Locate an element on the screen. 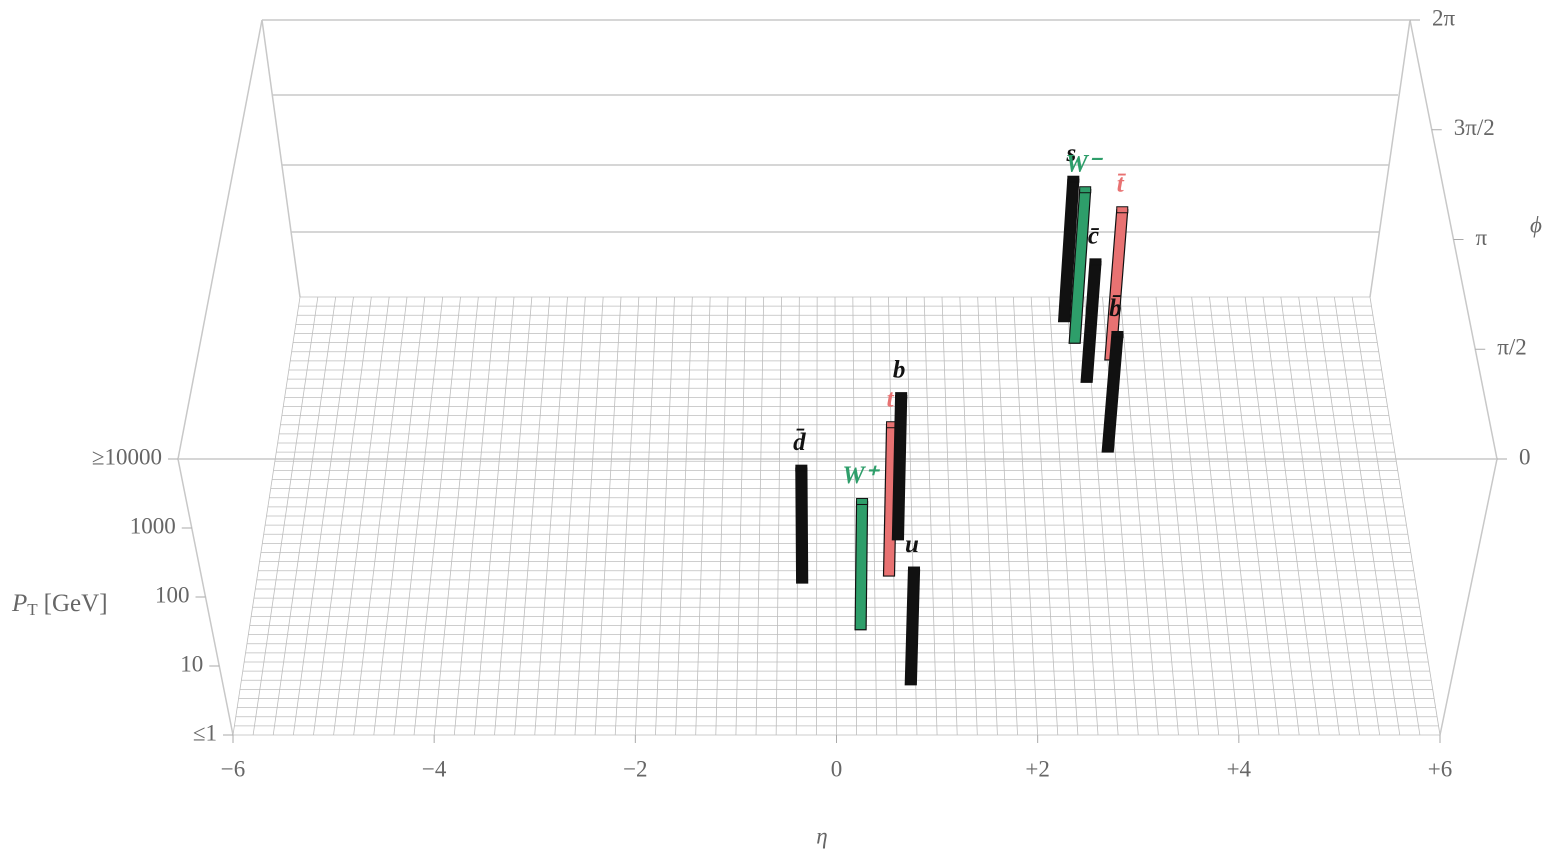 The height and width of the screenshot is (851, 1544). y-tick-label: 3π/2 is located at coordinates (1474, 127).